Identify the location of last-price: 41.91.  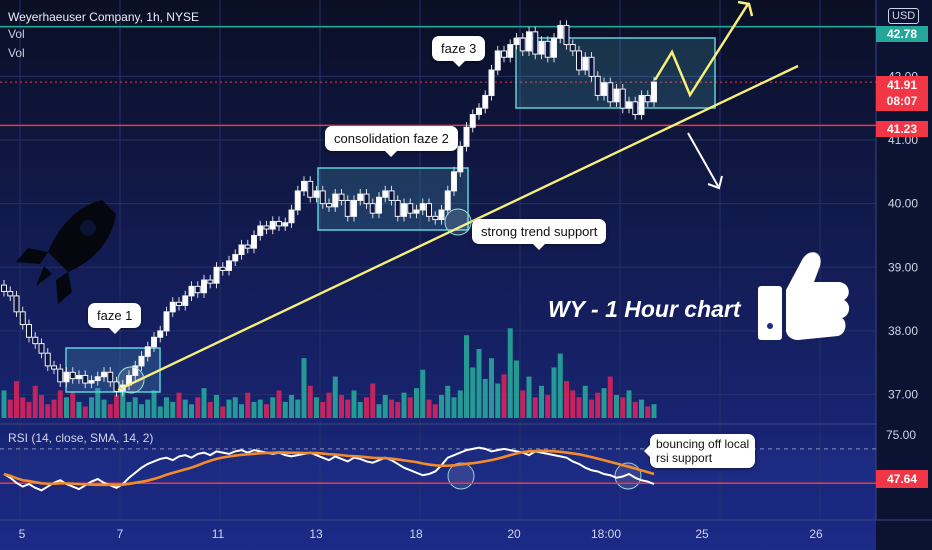
(902, 85).